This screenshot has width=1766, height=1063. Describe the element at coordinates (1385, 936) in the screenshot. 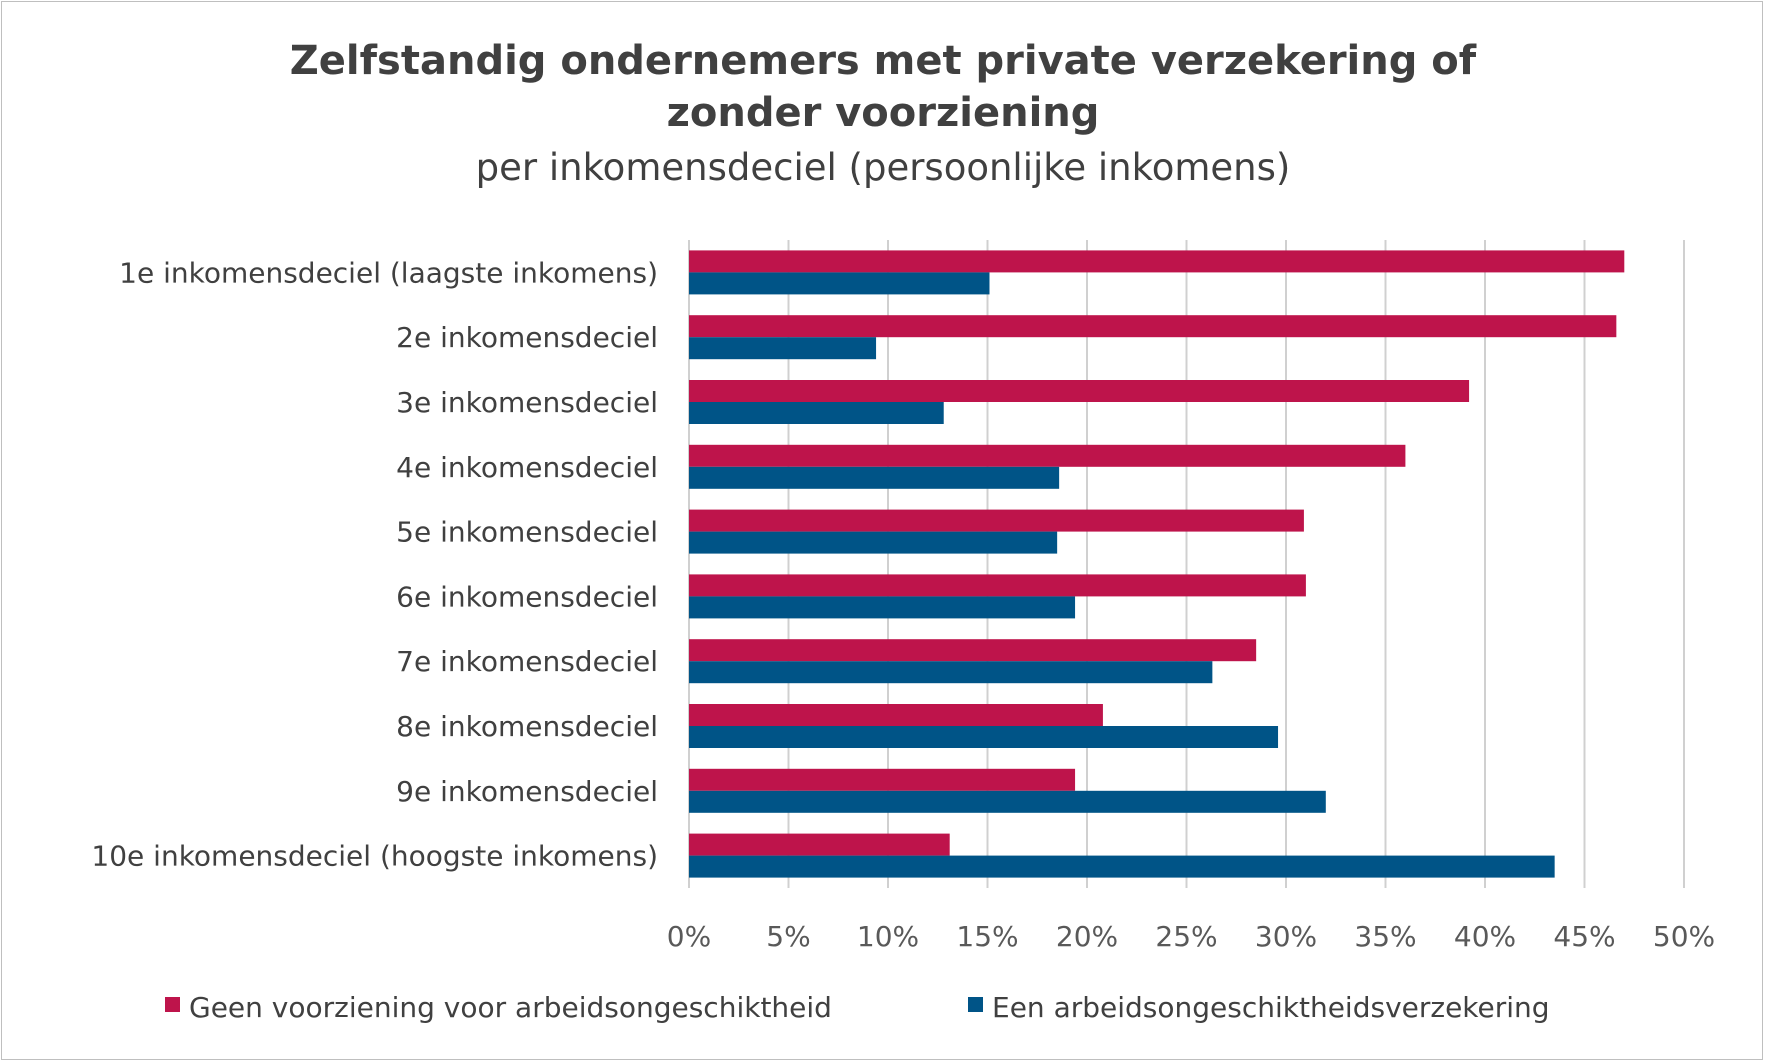

I see `x-tick-label: 35%` at that location.